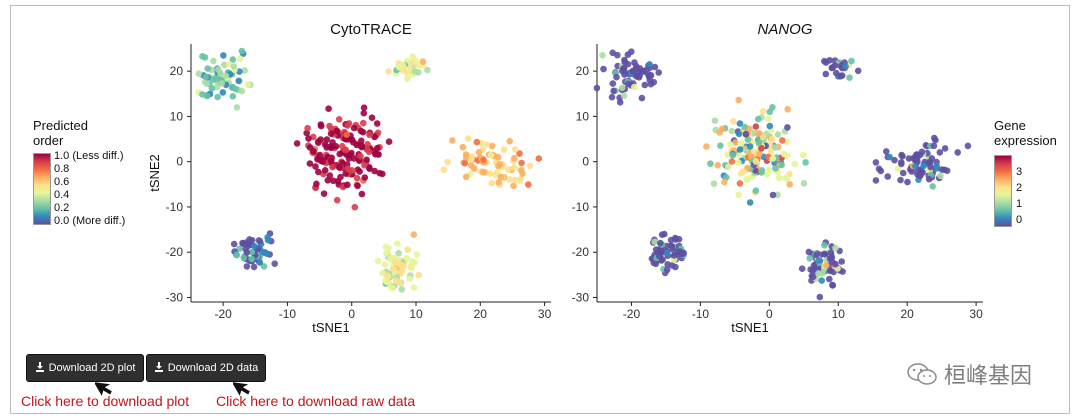 Image resolution: width=1080 pixels, height=418 pixels. I want to click on y-tick-label: -20, so click(581, 252).